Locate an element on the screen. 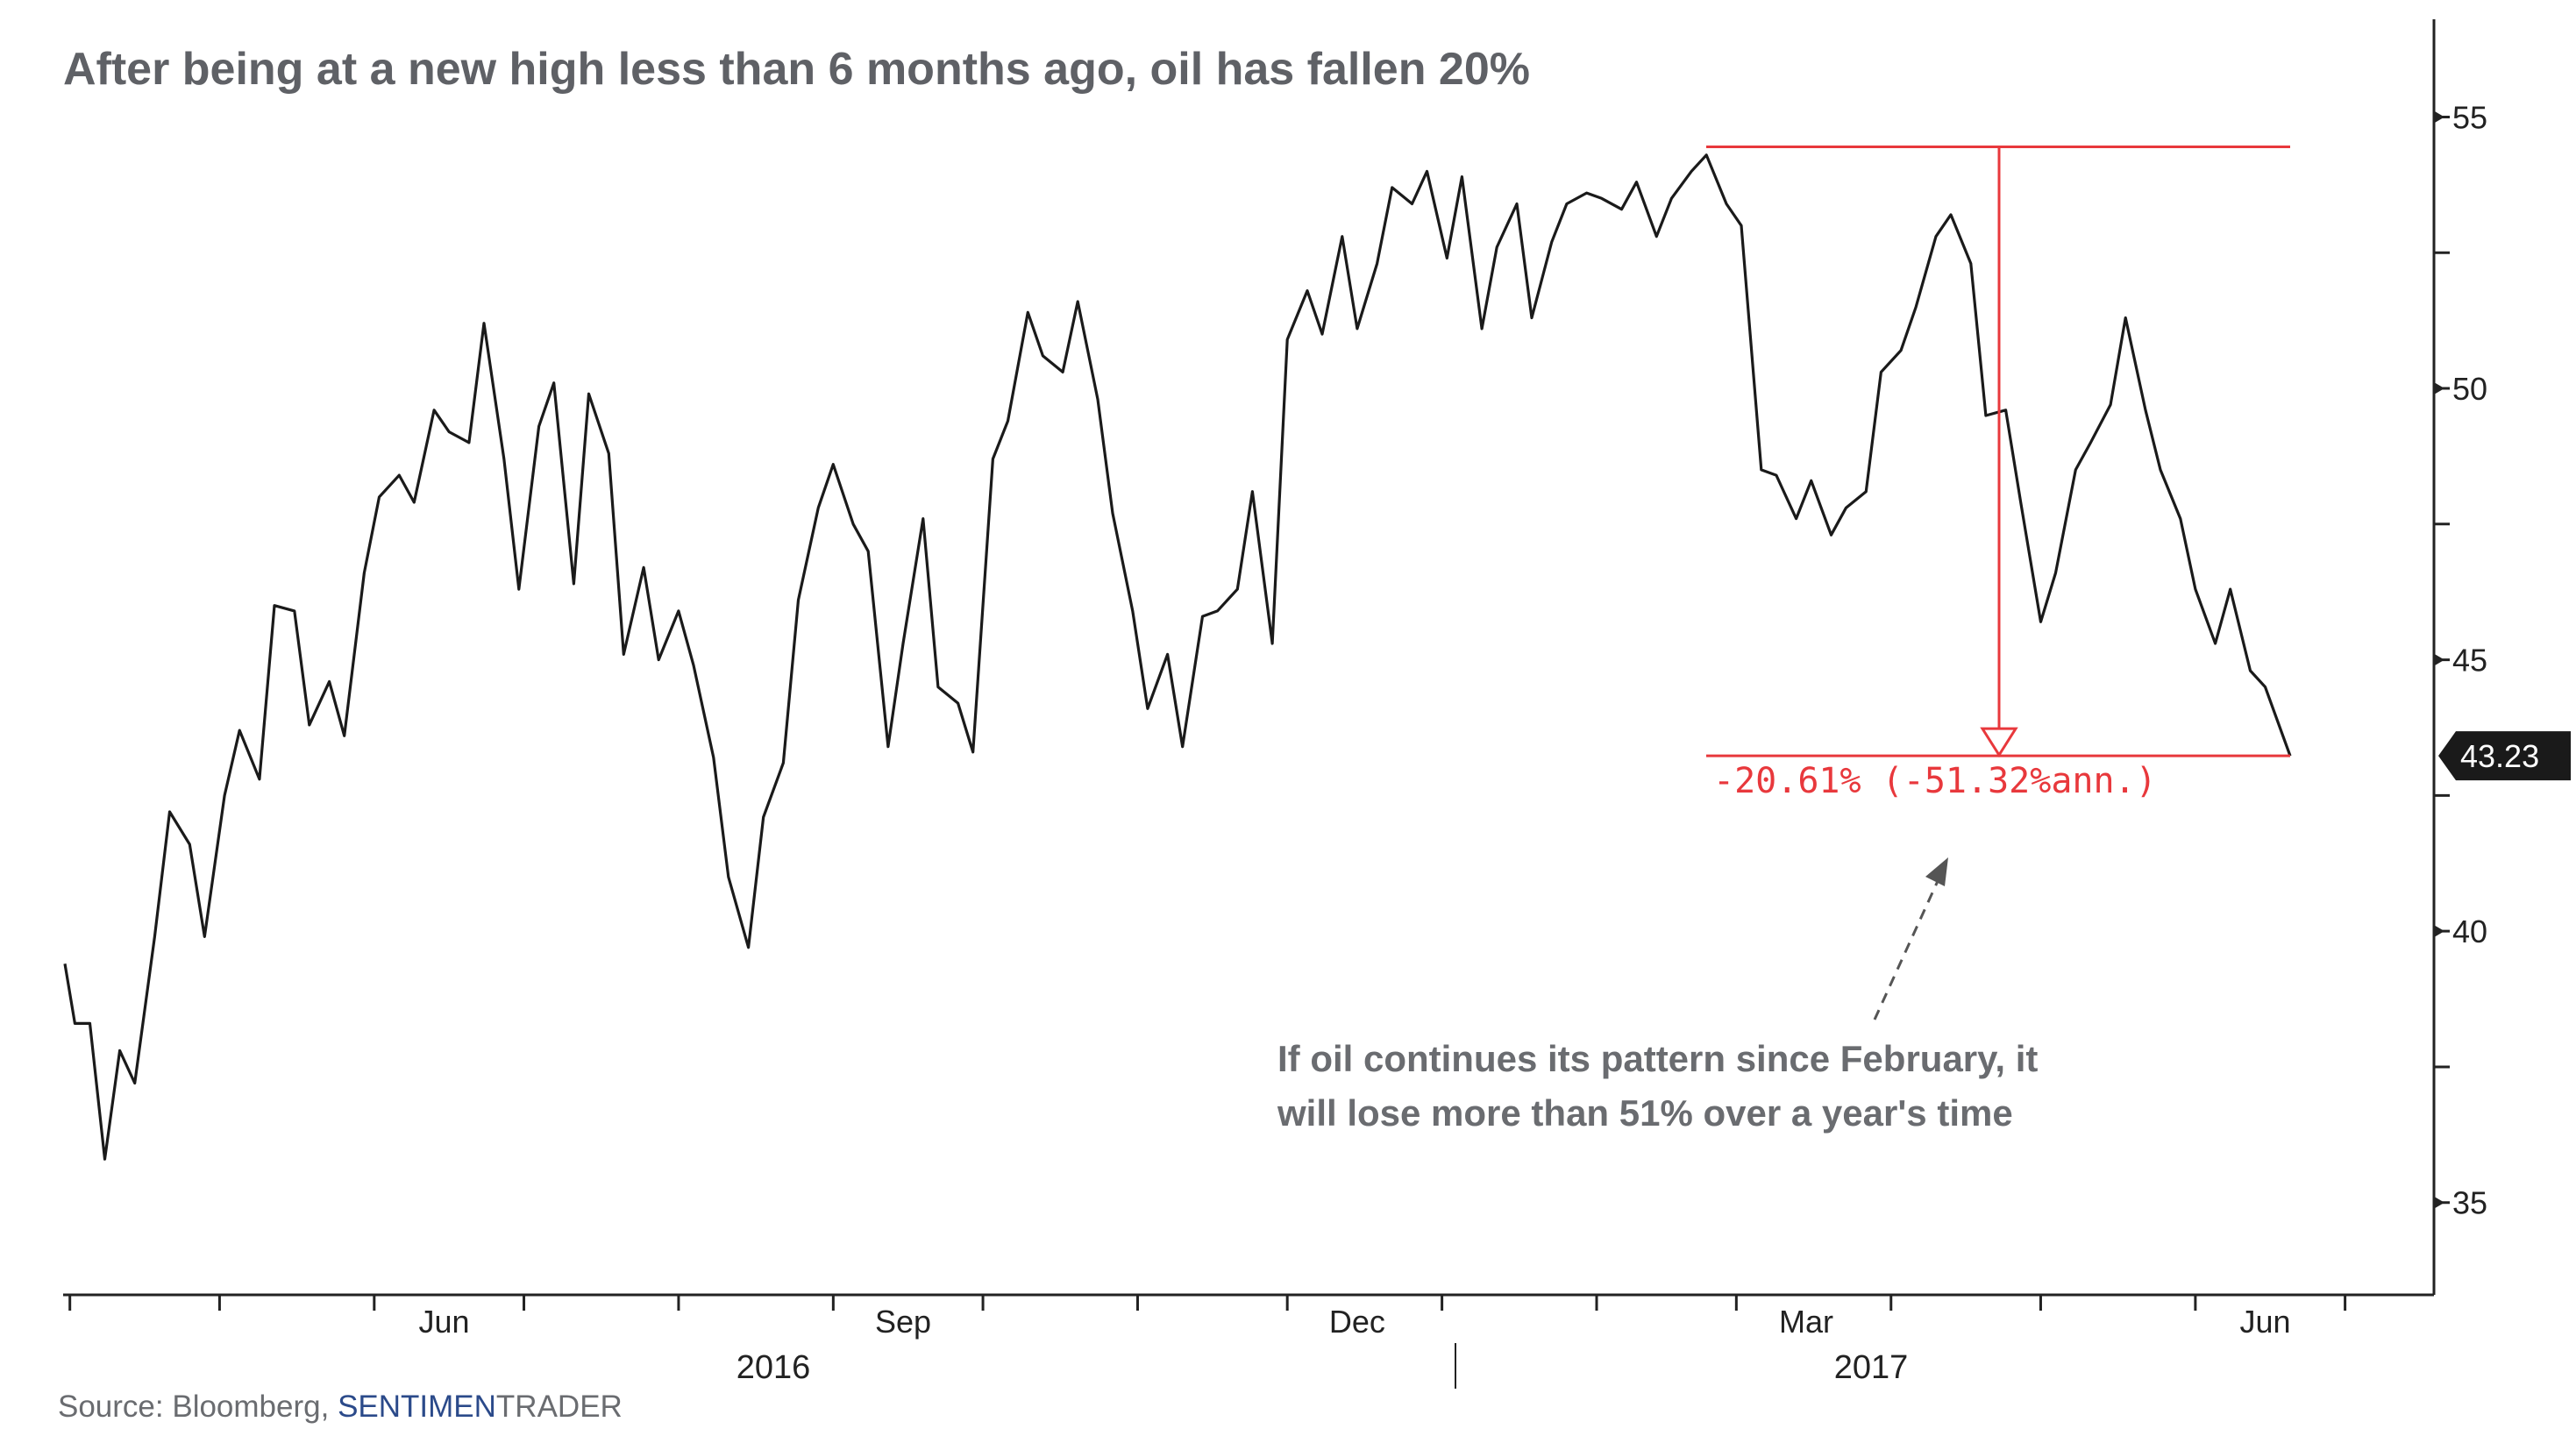 The height and width of the screenshot is (1436, 2576). y-tick-label: 40 is located at coordinates (2469, 931).